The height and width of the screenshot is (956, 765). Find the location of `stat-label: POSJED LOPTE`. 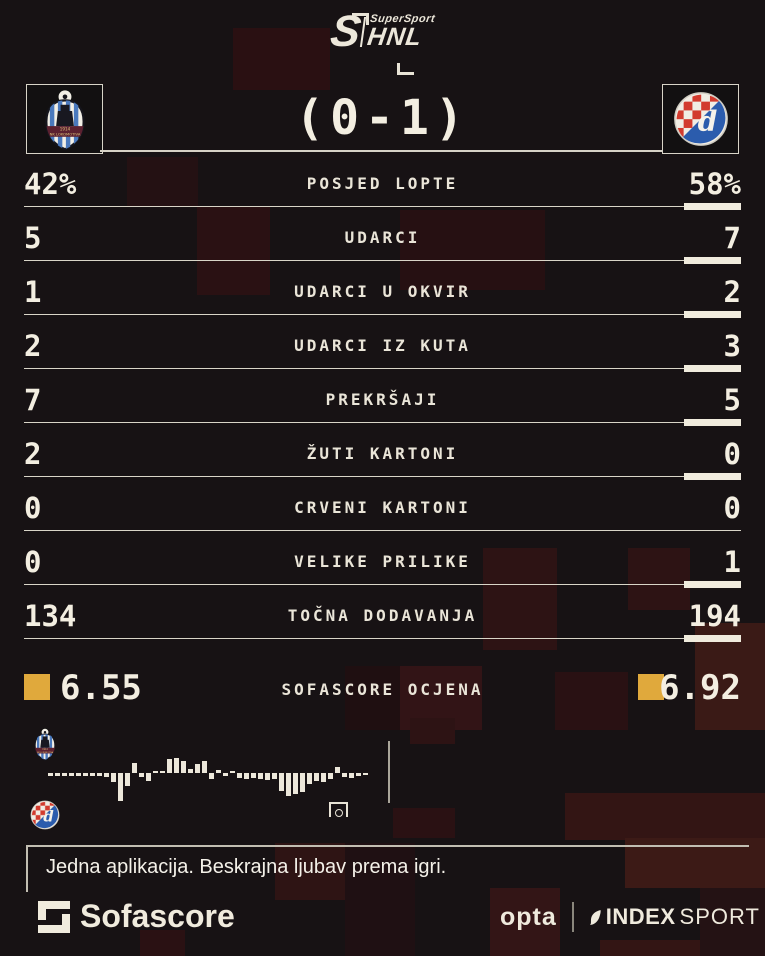

stat-label: POSJED LOPTE is located at coordinates (382, 183).